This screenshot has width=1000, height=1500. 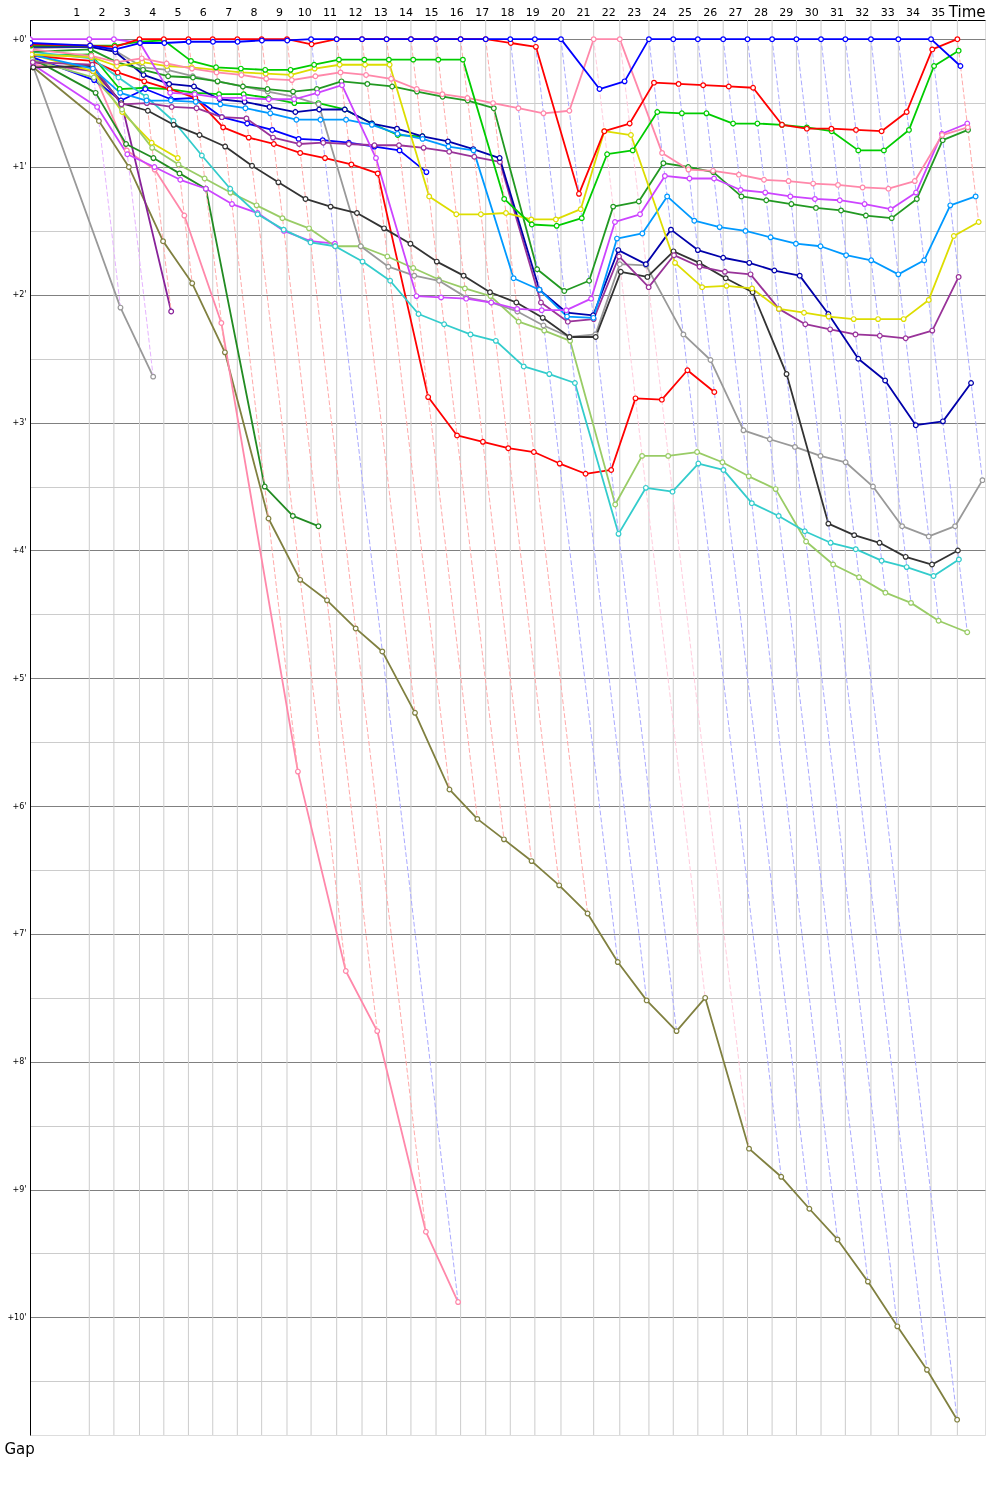 What do you see at coordinates (836, 12) in the screenshot?
I see `x-tick-label: 31` at bounding box center [836, 12].